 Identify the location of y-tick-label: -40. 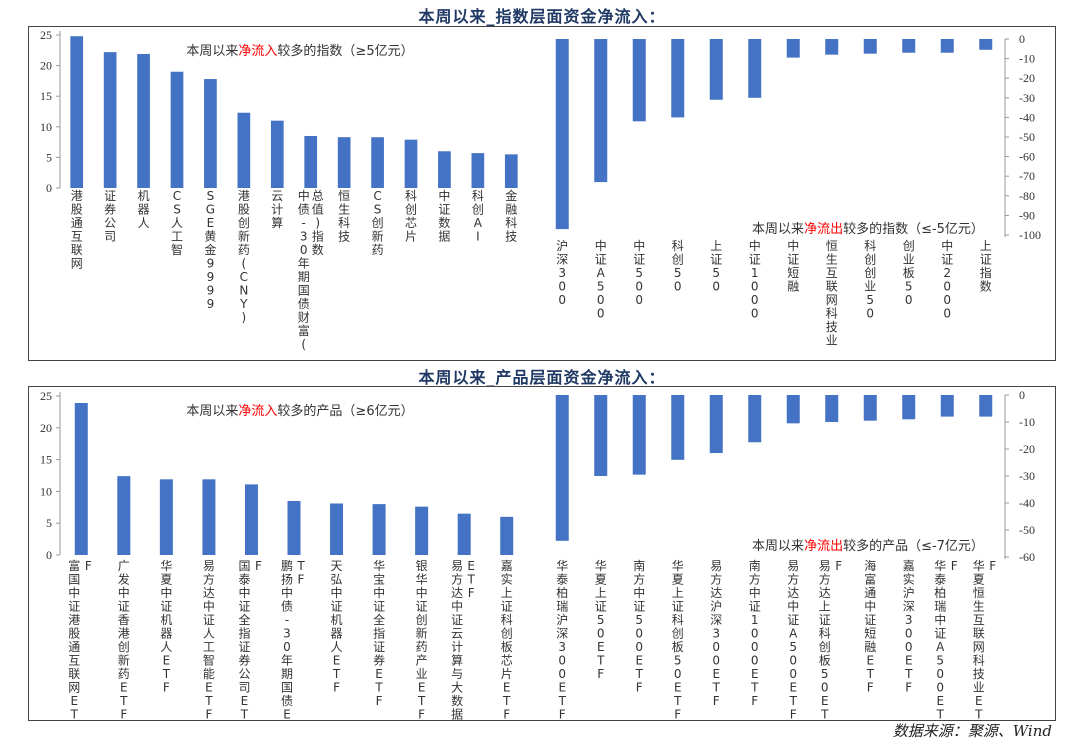
(1027, 117).